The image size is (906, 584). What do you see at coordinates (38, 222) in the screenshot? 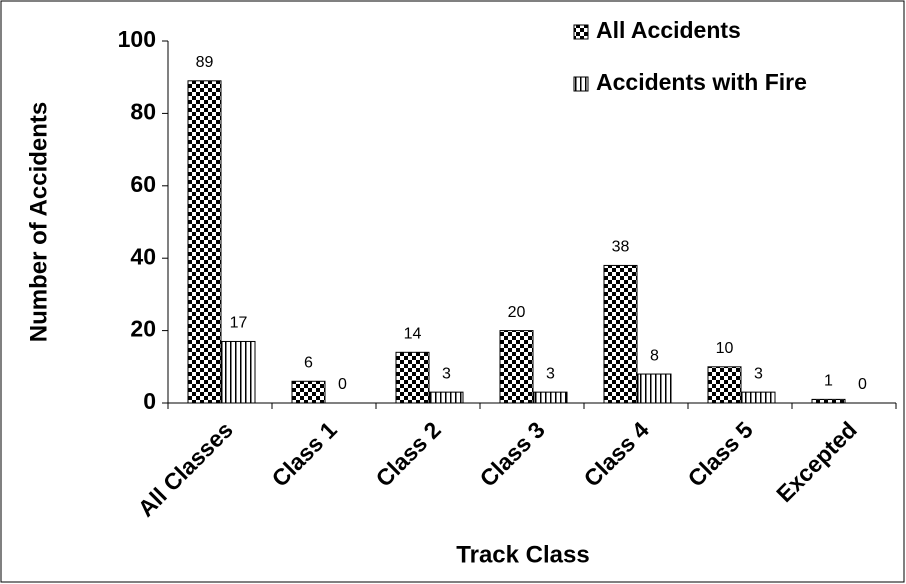
I see `y-axis-title: Number of Accidents` at bounding box center [38, 222].